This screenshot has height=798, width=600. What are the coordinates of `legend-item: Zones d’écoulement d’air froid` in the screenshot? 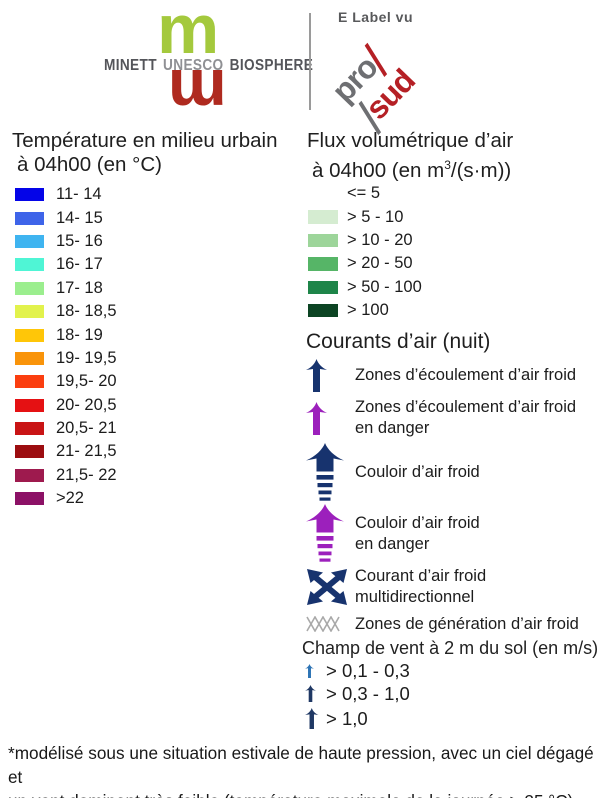 It's located at (452, 375).